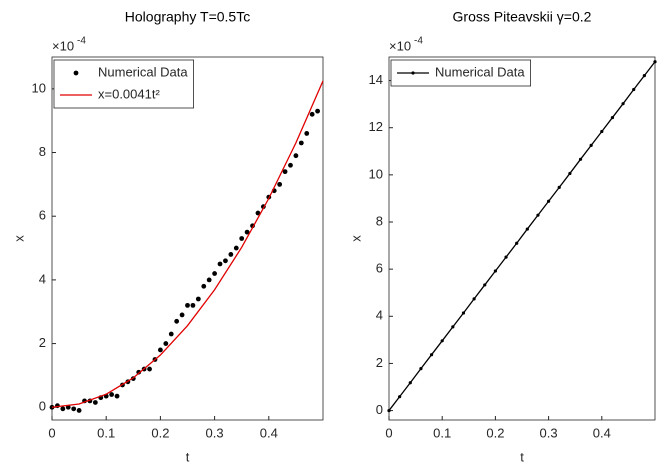 The image size is (661, 468). Describe the element at coordinates (460, 73) in the screenshot. I see `legend: Numerical Data` at that location.